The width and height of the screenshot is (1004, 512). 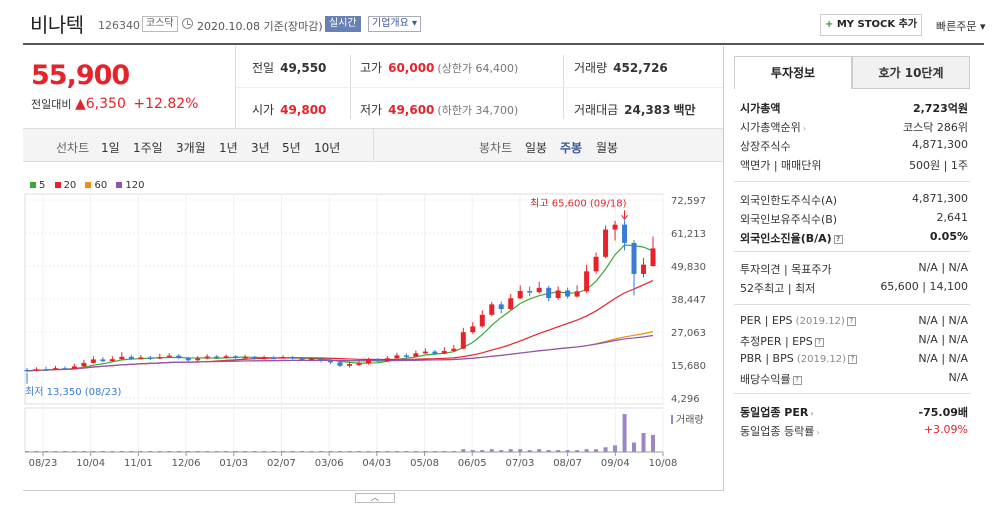 I want to click on range-divider, so click(x=373, y=145).